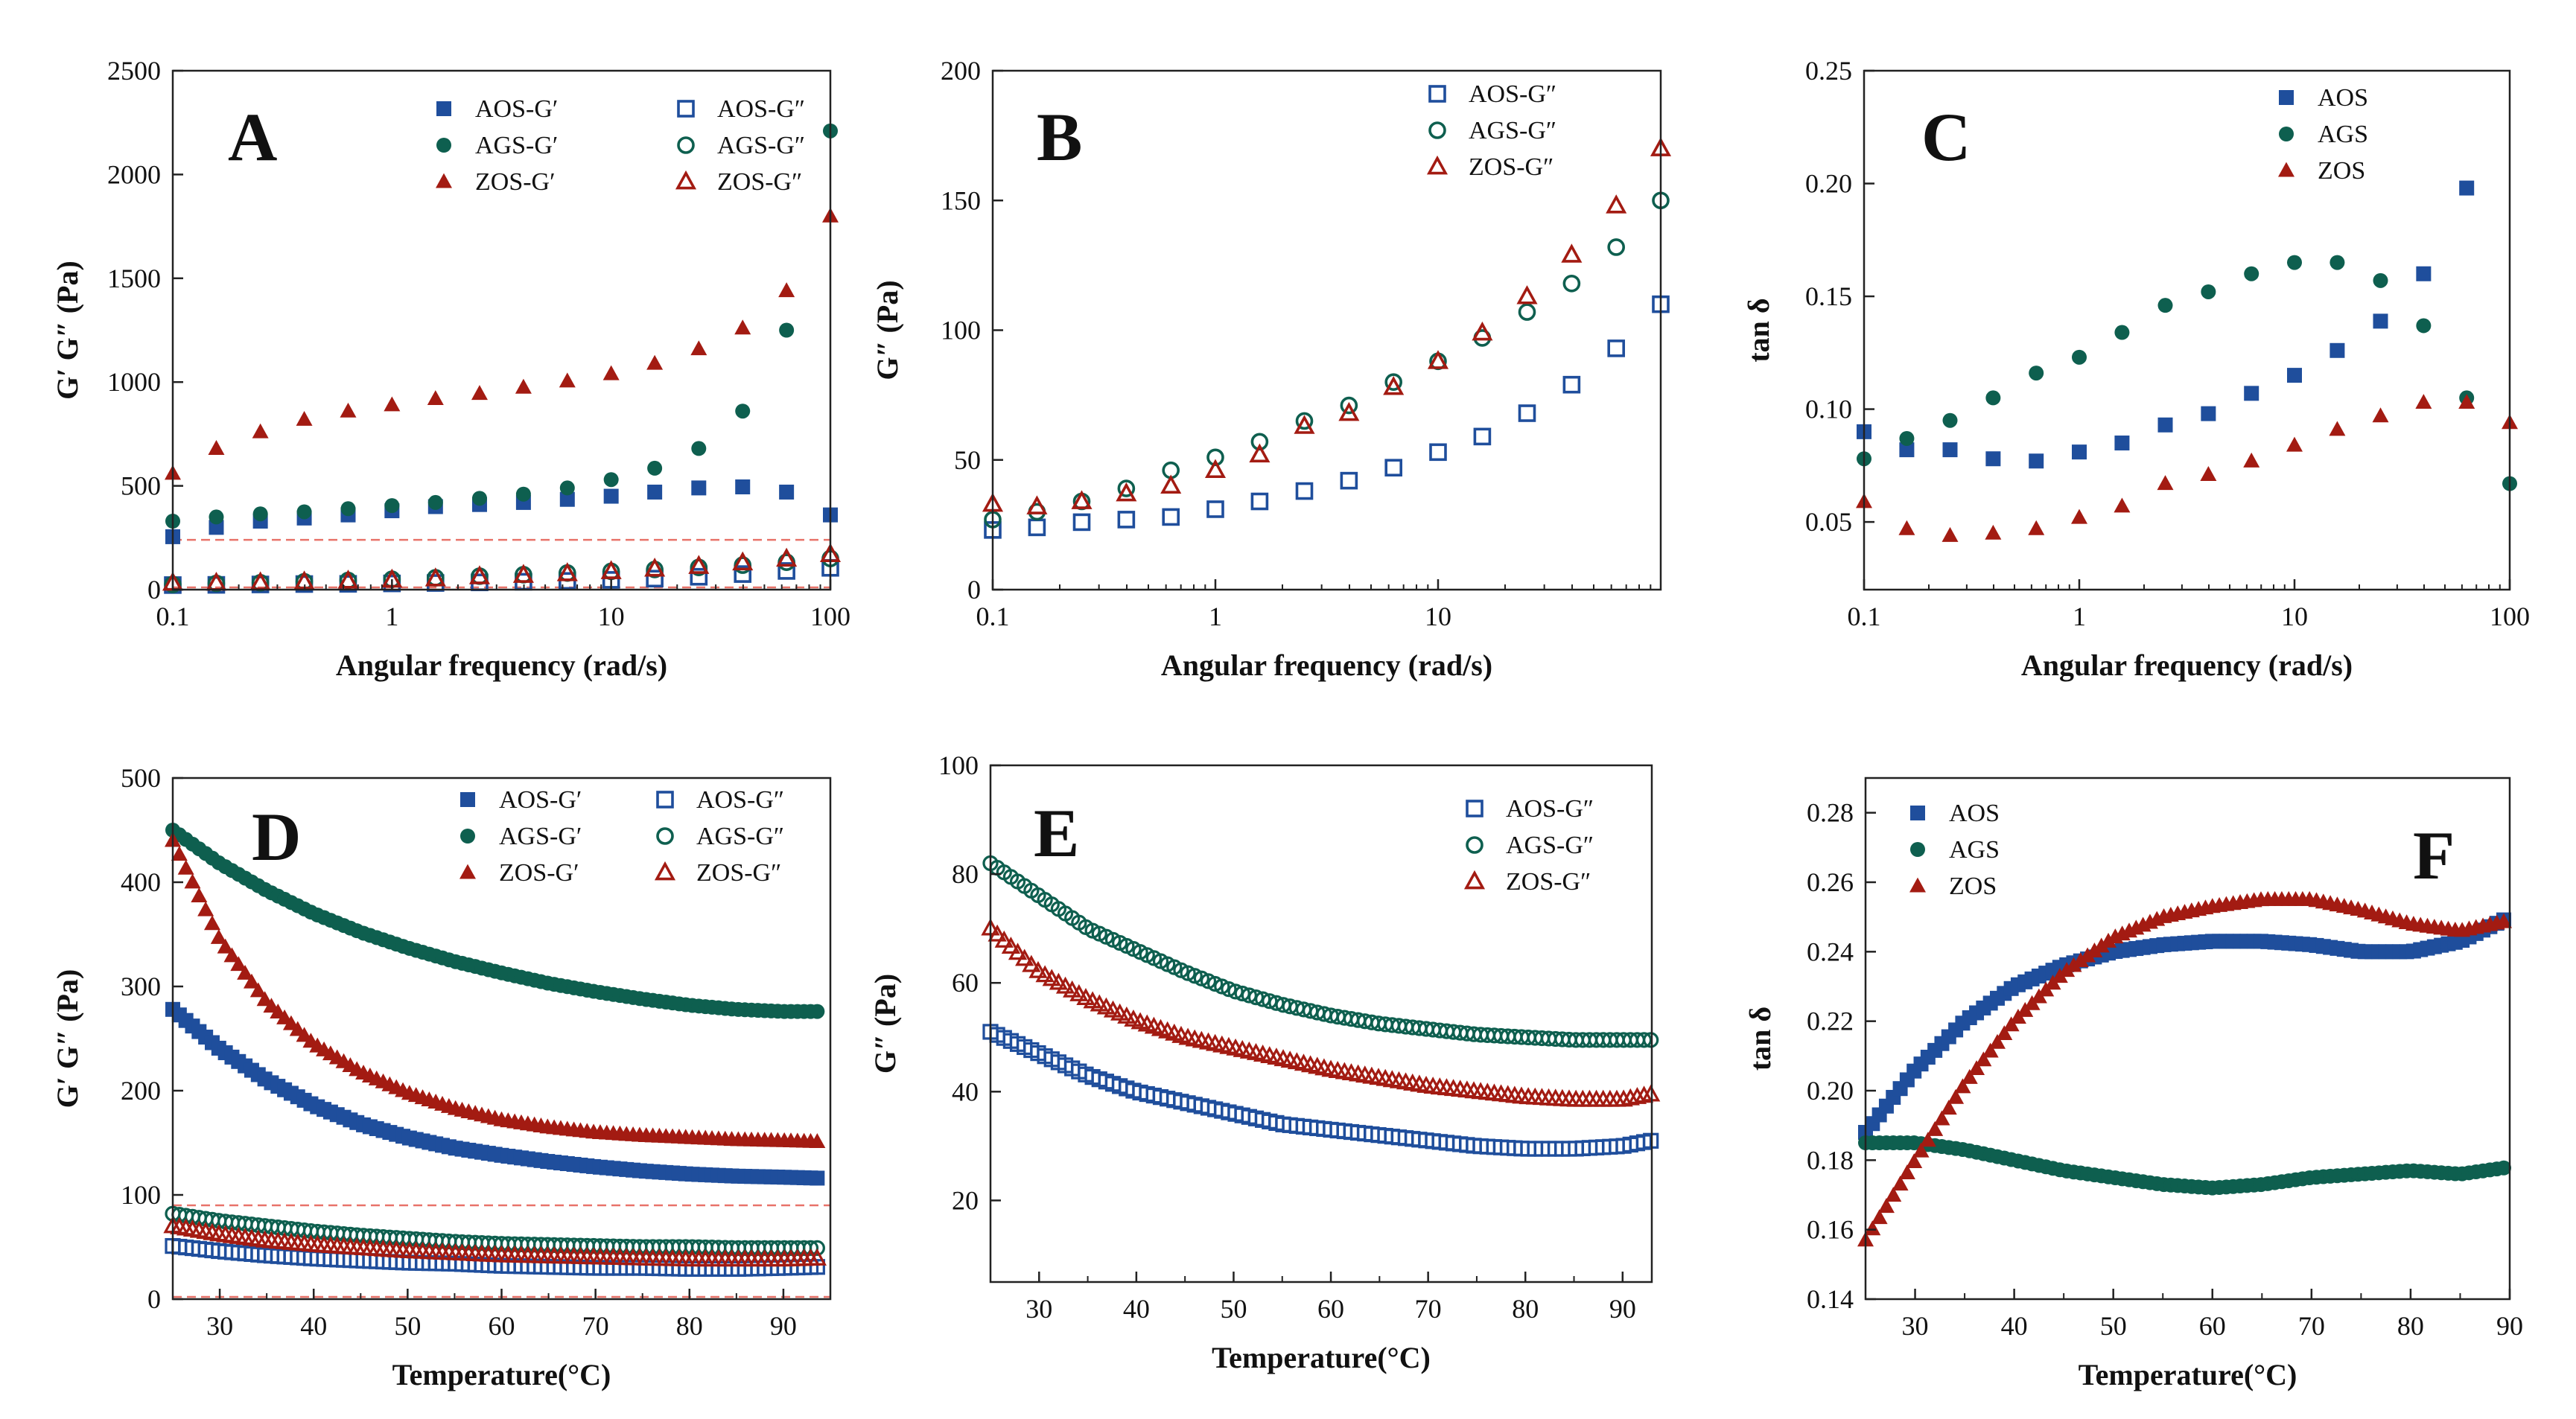 The width and height of the screenshot is (2576, 1419). I want to click on legend-label: AOS, so click(1974, 813).